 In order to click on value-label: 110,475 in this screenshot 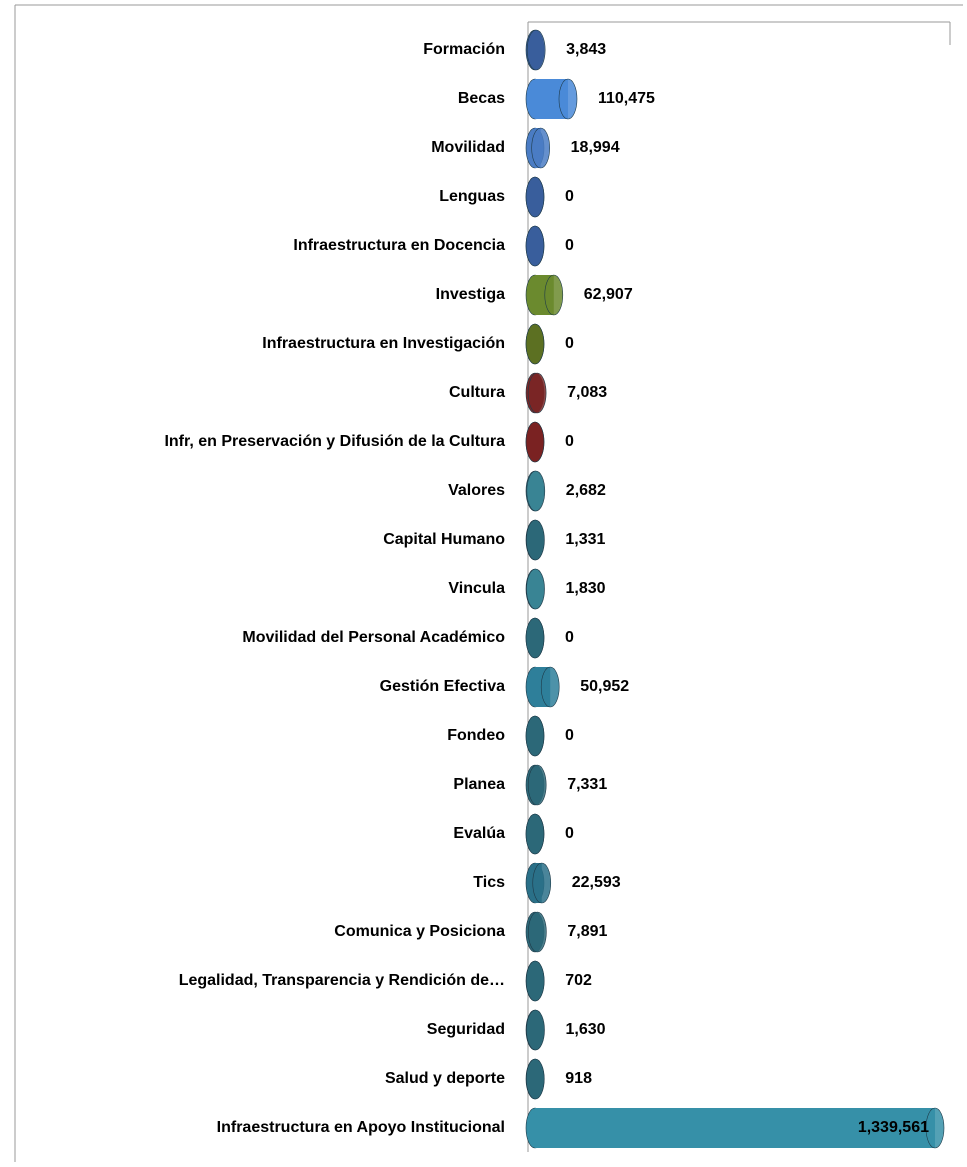, I will do `click(626, 98)`.